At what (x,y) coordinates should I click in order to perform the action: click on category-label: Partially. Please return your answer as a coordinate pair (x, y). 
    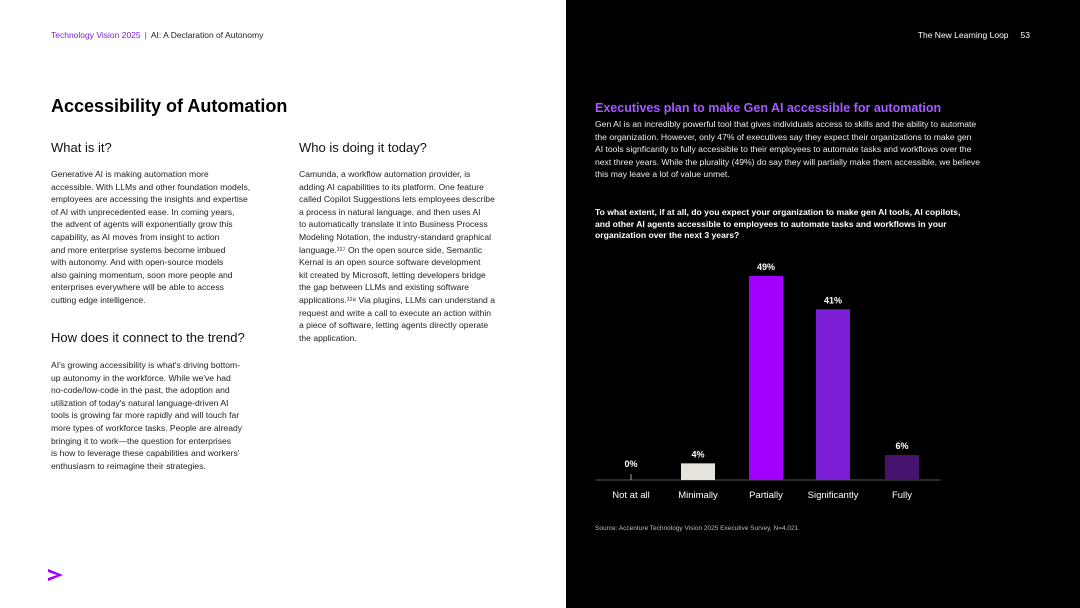
    Looking at the image, I should click on (766, 495).